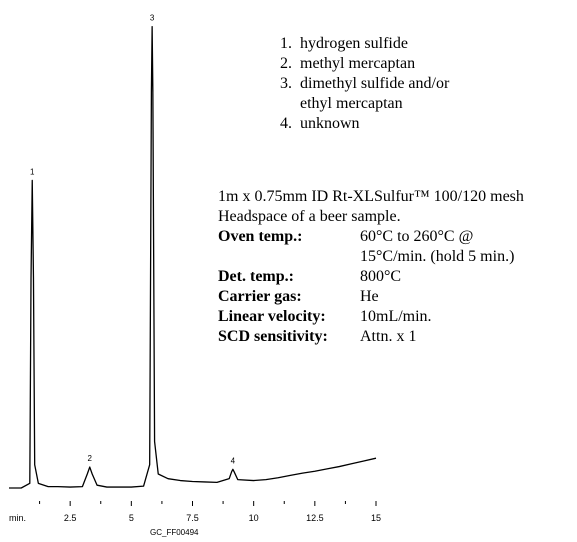  What do you see at coordinates (417, 236) in the screenshot?
I see `condition-value-line: 60°C to 260°C @` at bounding box center [417, 236].